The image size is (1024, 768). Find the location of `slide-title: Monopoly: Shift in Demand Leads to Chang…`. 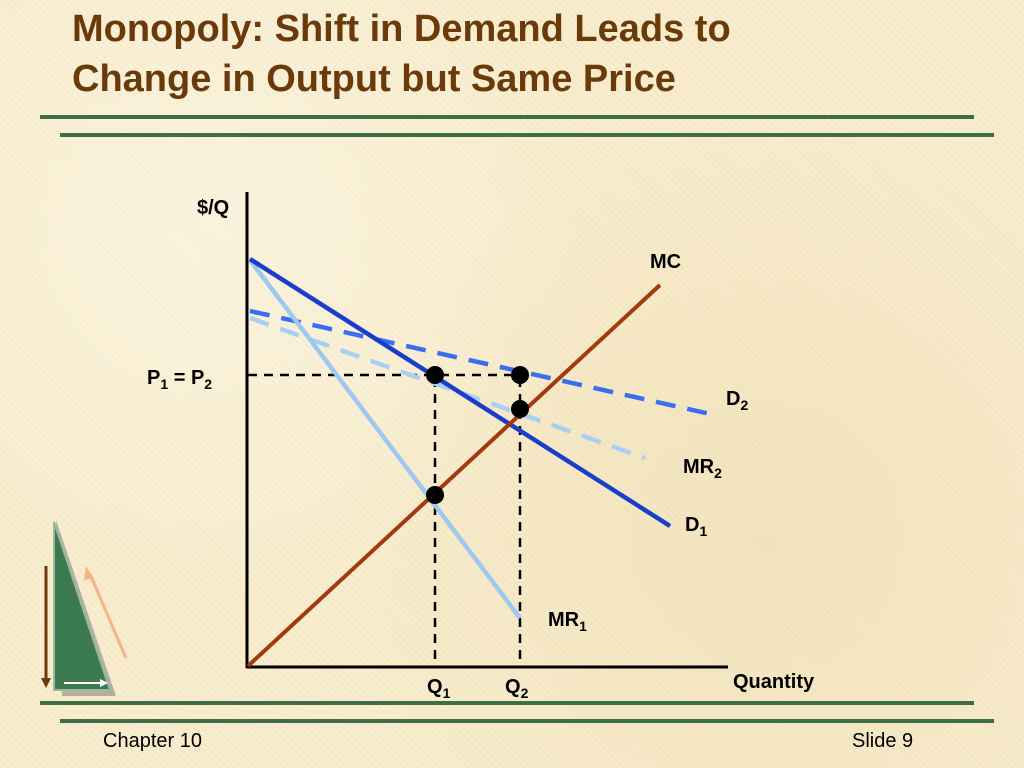

slide-title: Monopoly: Shift in Demand Leads to Chang… is located at coordinates (401, 54).